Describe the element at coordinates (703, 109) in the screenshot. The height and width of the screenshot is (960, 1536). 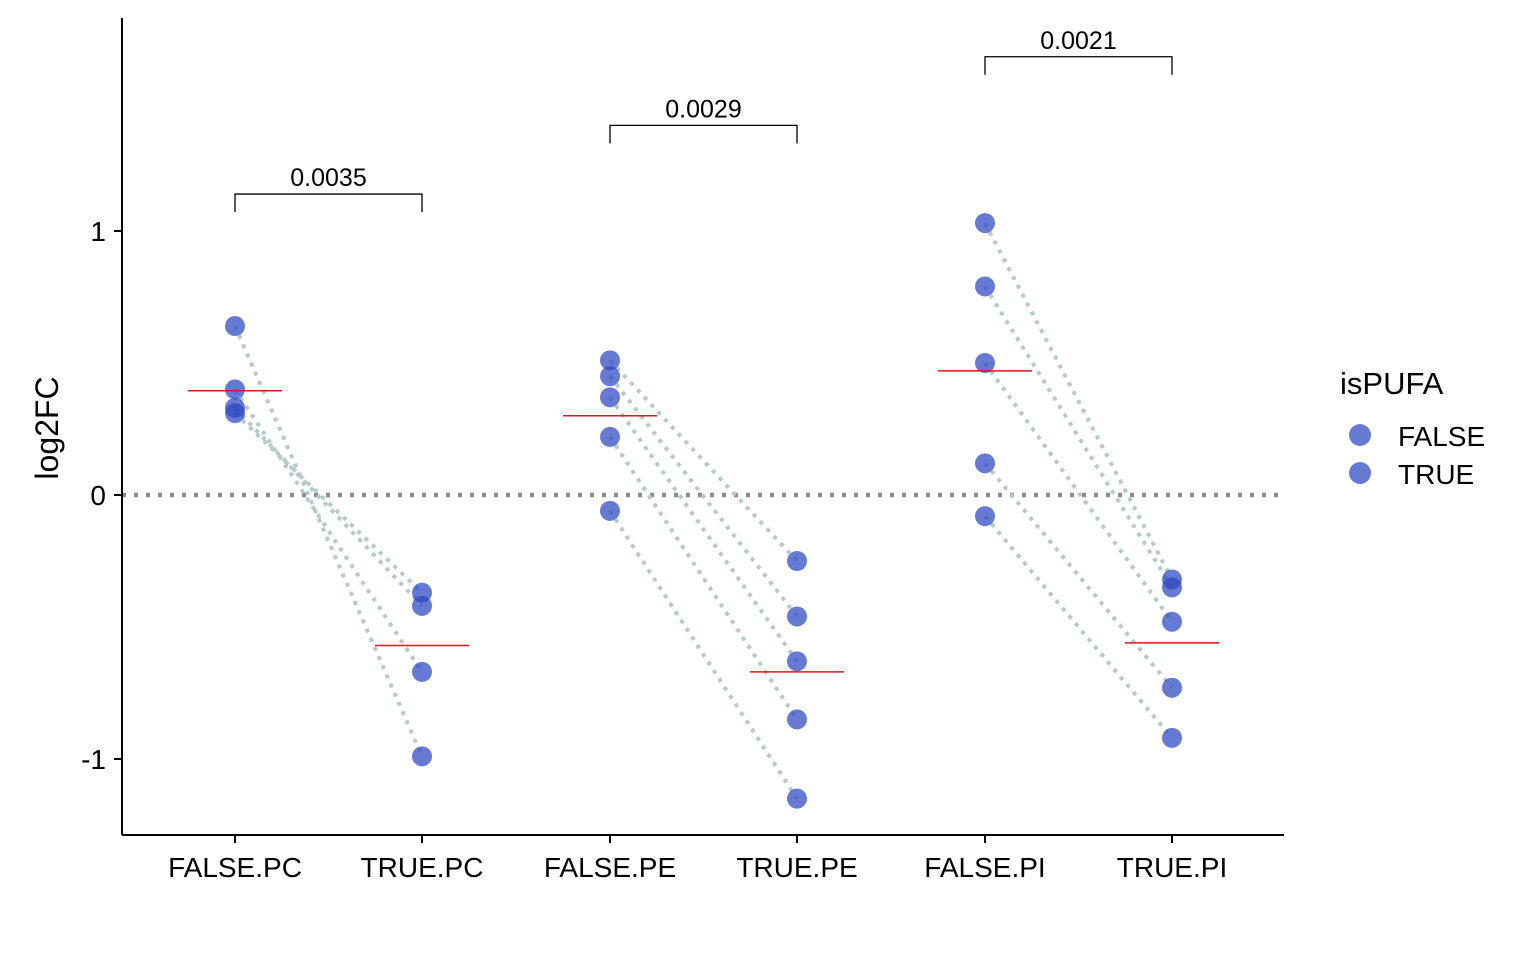
I see `comparison-pvalue: 0.0029` at that location.